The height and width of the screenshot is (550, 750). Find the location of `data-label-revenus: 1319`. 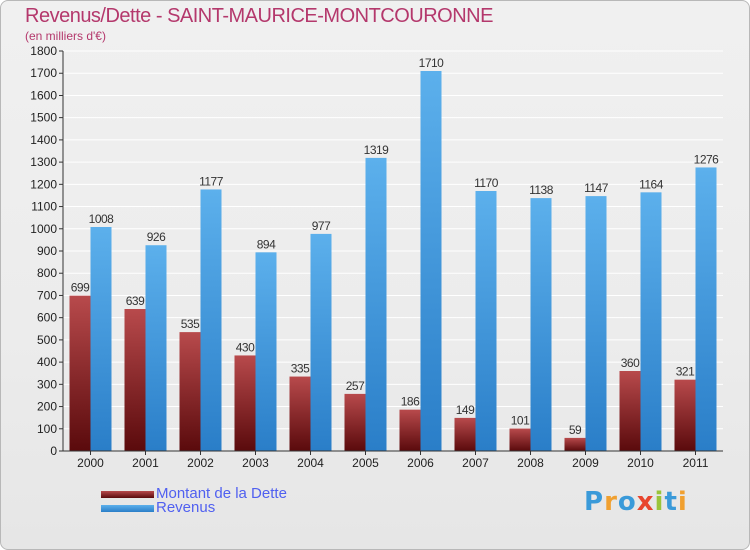

data-label-revenus: 1319 is located at coordinates (377, 150).